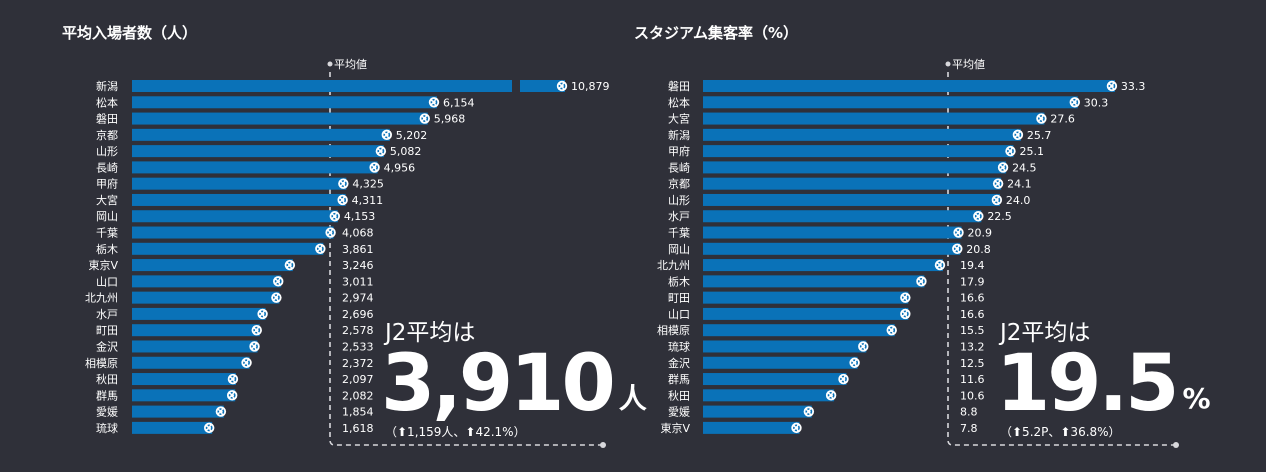 Image resolution: width=1266 pixels, height=472 pixels. I want to click on bar-row: 千葉 20.9, so click(830, 233).